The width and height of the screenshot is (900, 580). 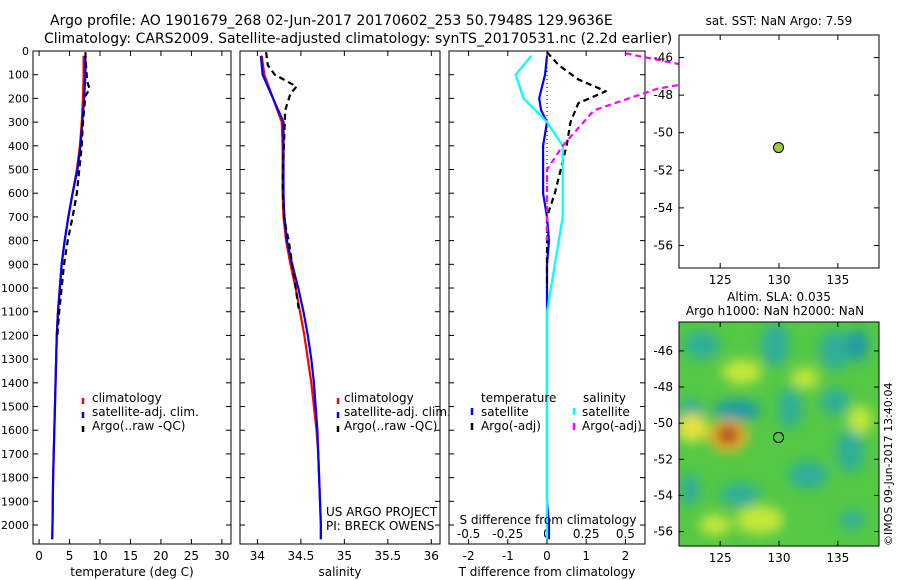 What do you see at coordinates (15, 478) in the screenshot?
I see `y-tick-label: 1800` at bounding box center [15, 478].